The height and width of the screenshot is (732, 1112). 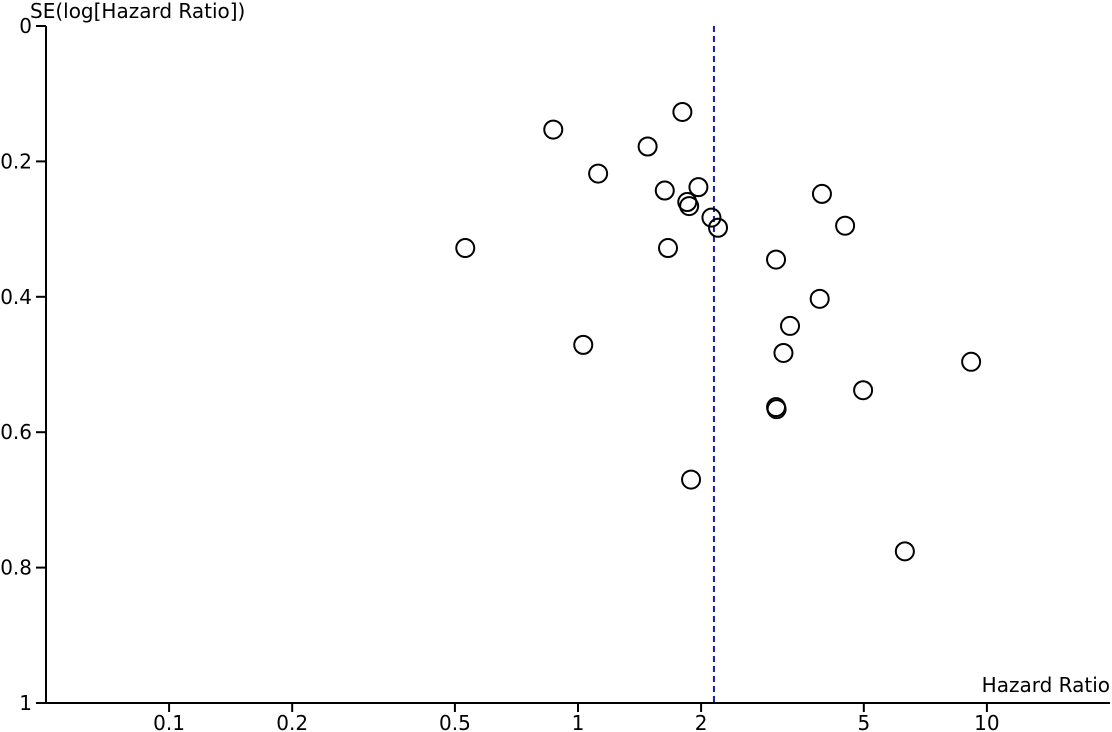 I want to click on x-axis-label: Hazard Ratio, so click(x=1046, y=685).